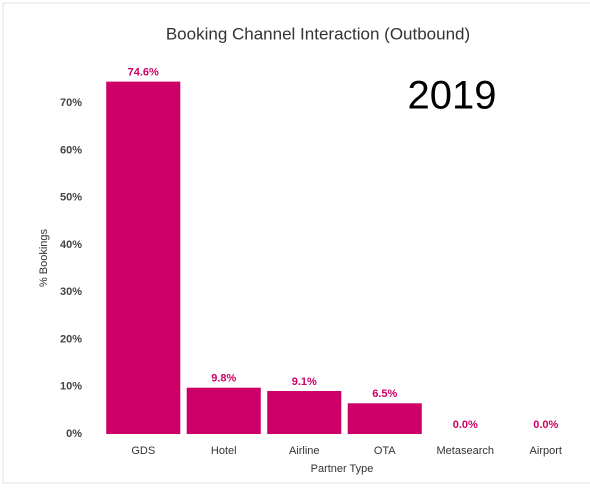 This screenshot has height=490, width=590. Describe the element at coordinates (143, 73) in the screenshot. I see `value-label: 74.6%` at that location.